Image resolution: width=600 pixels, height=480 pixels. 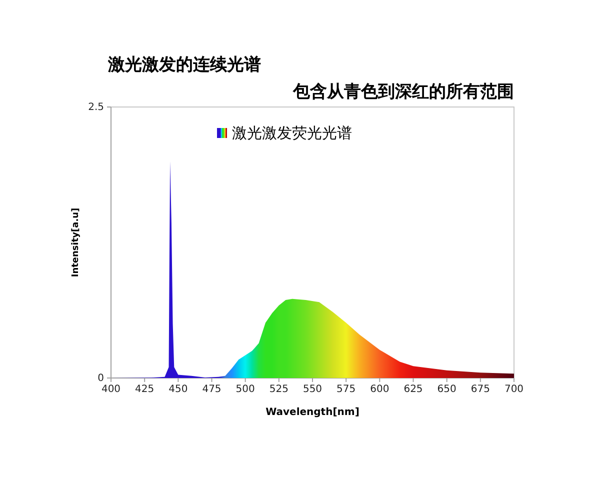 What do you see at coordinates (313, 412) in the screenshot?
I see `x-axis-title: Wavelength[nm]` at bounding box center [313, 412].